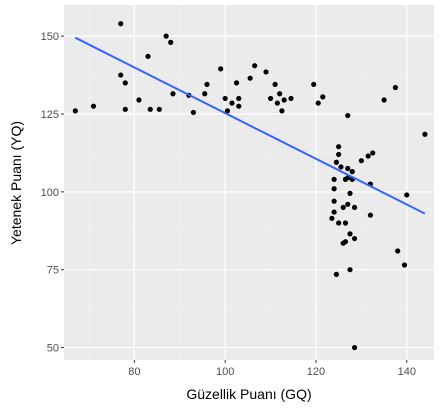 This screenshot has height=412, width=440. Describe the element at coordinates (225, 372) in the screenshot. I see `x-tick-label: 100` at that location.